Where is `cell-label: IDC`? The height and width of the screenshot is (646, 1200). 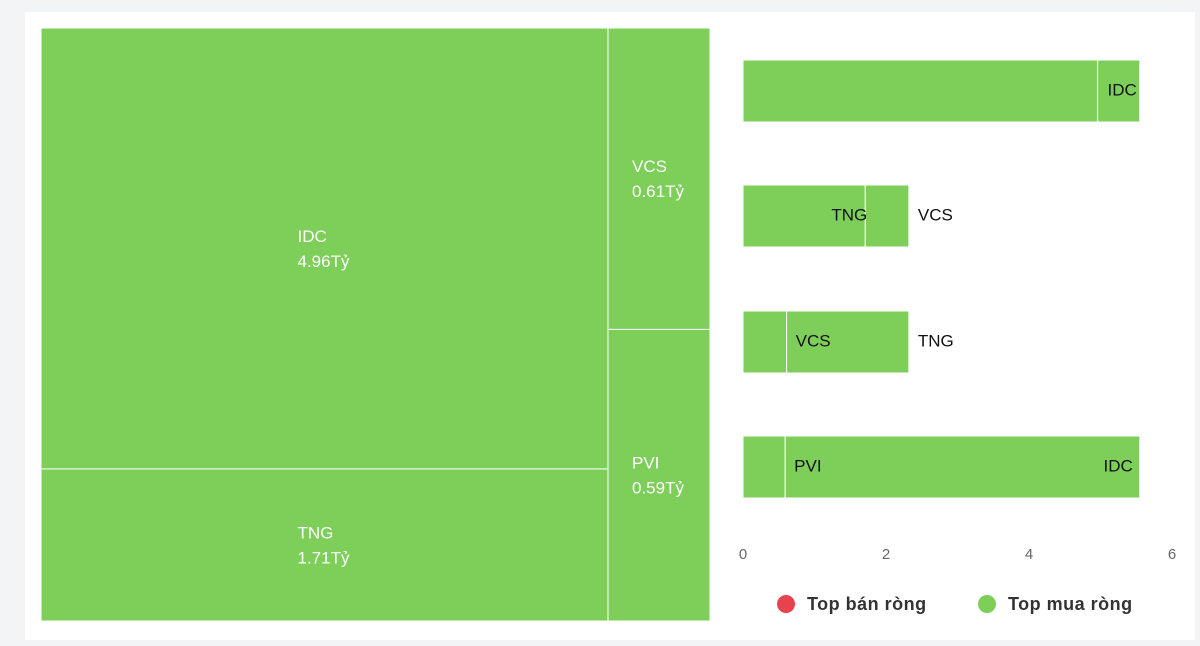 cell-label: IDC is located at coordinates (311, 236).